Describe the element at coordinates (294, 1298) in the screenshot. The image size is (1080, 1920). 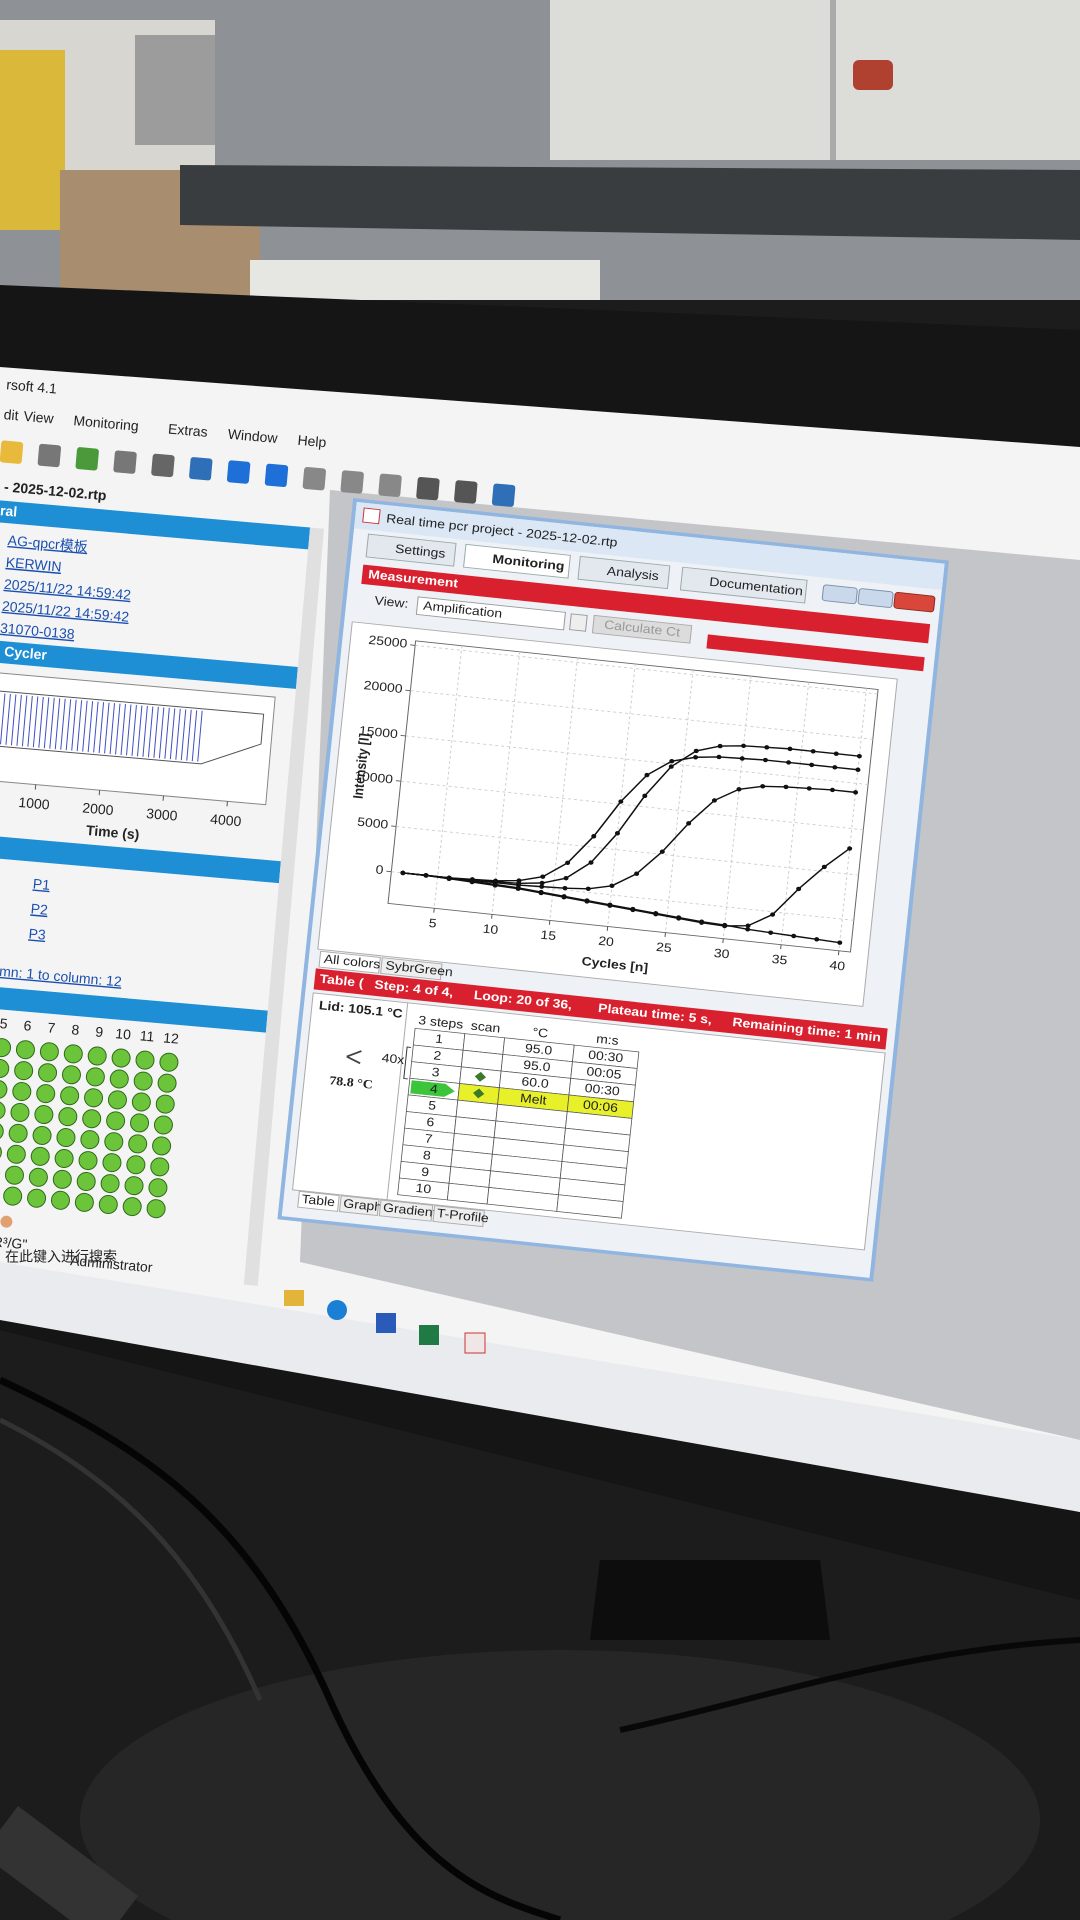
I see `taskbar-icon-explorer` at that location.